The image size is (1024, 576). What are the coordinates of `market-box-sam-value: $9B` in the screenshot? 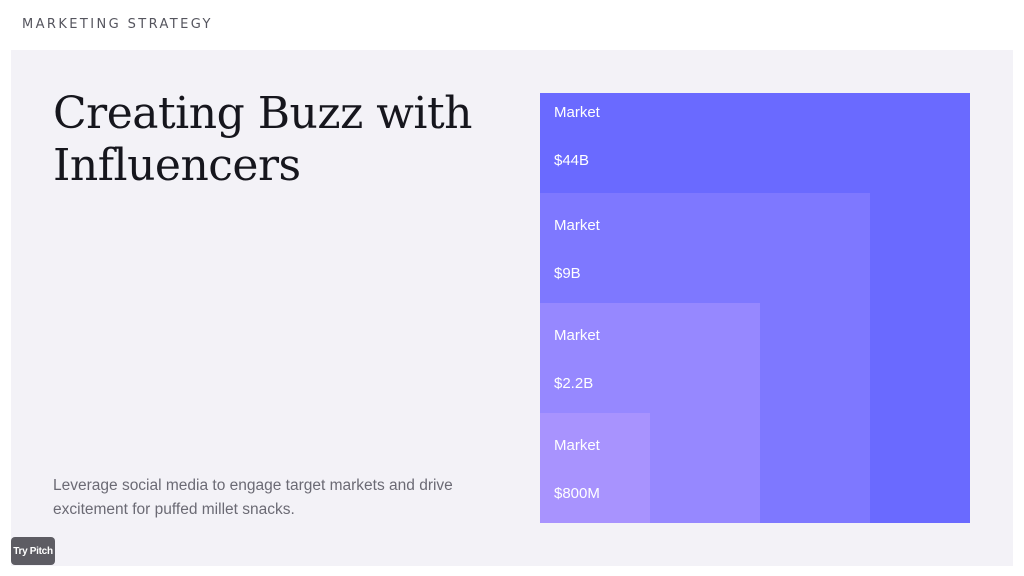 It's located at (567, 273).